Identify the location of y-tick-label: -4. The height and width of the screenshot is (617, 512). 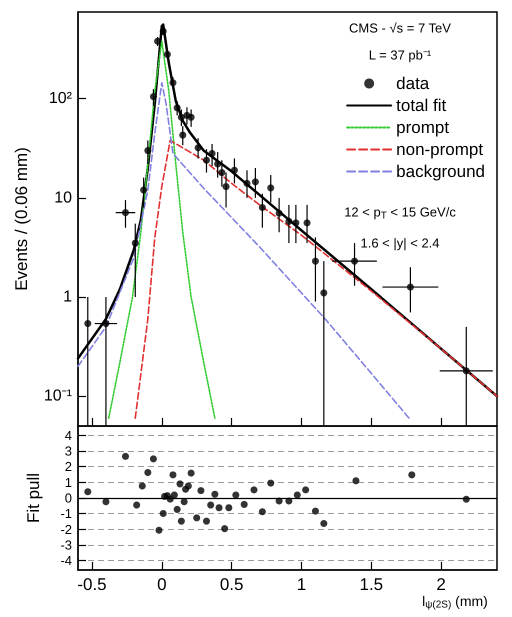
(66, 560).